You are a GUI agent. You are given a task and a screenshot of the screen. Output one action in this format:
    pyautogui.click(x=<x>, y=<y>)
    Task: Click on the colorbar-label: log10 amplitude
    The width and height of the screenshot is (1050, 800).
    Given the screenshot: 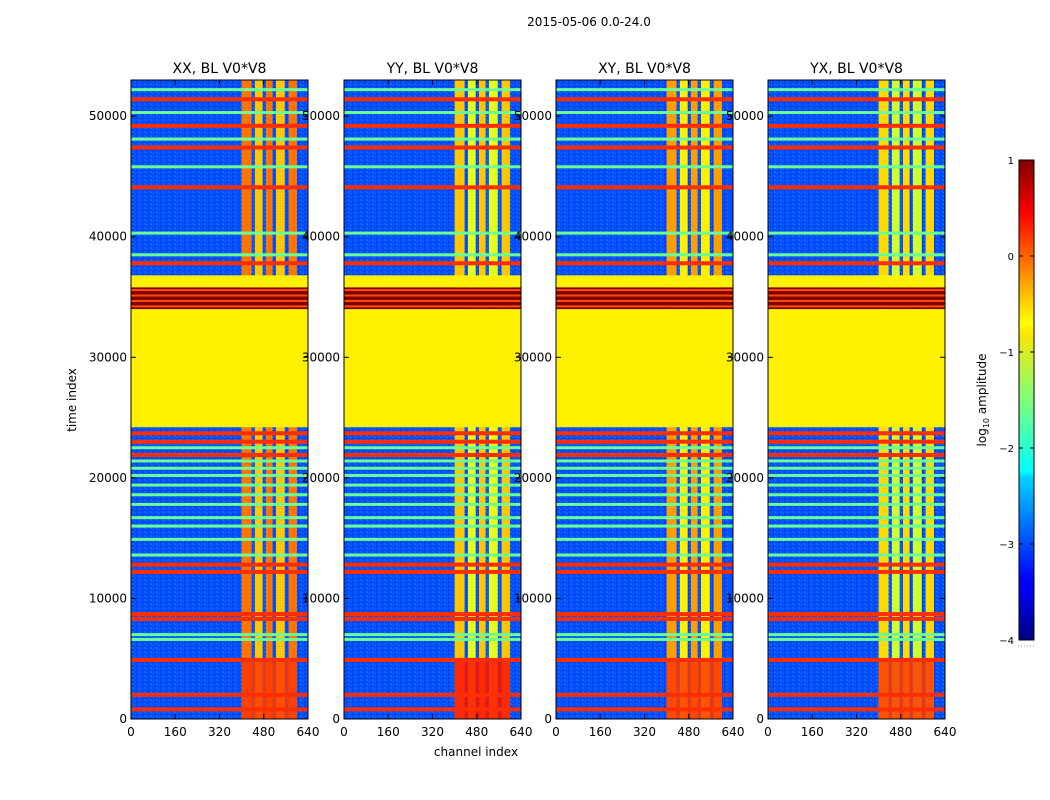 What is the action you would take?
    pyautogui.click(x=983, y=400)
    